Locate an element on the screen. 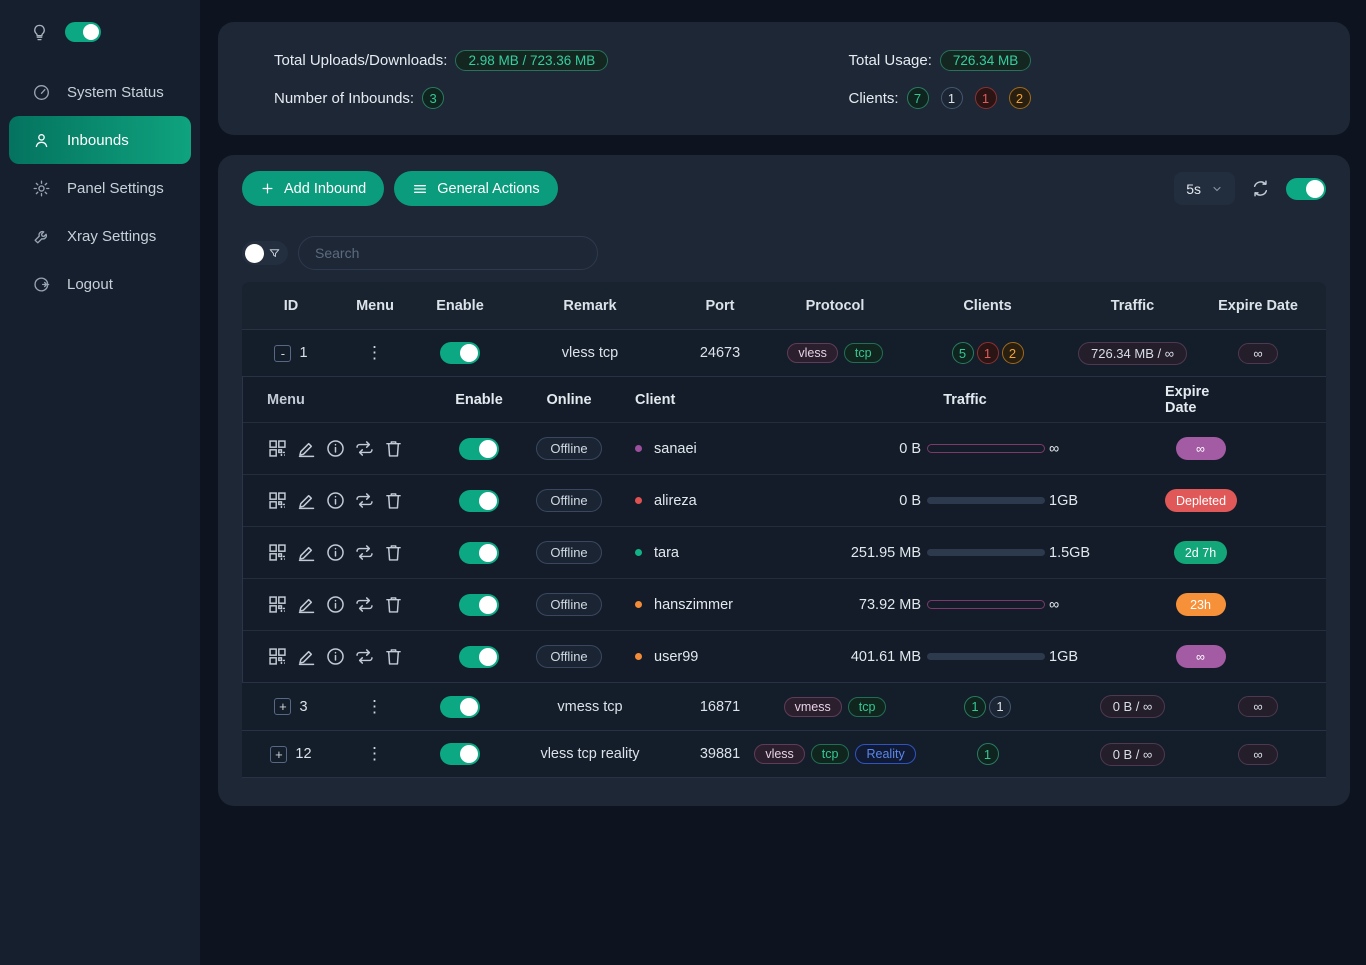 The image size is (1366, 965). funnel-icon is located at coordinates (274, 253).